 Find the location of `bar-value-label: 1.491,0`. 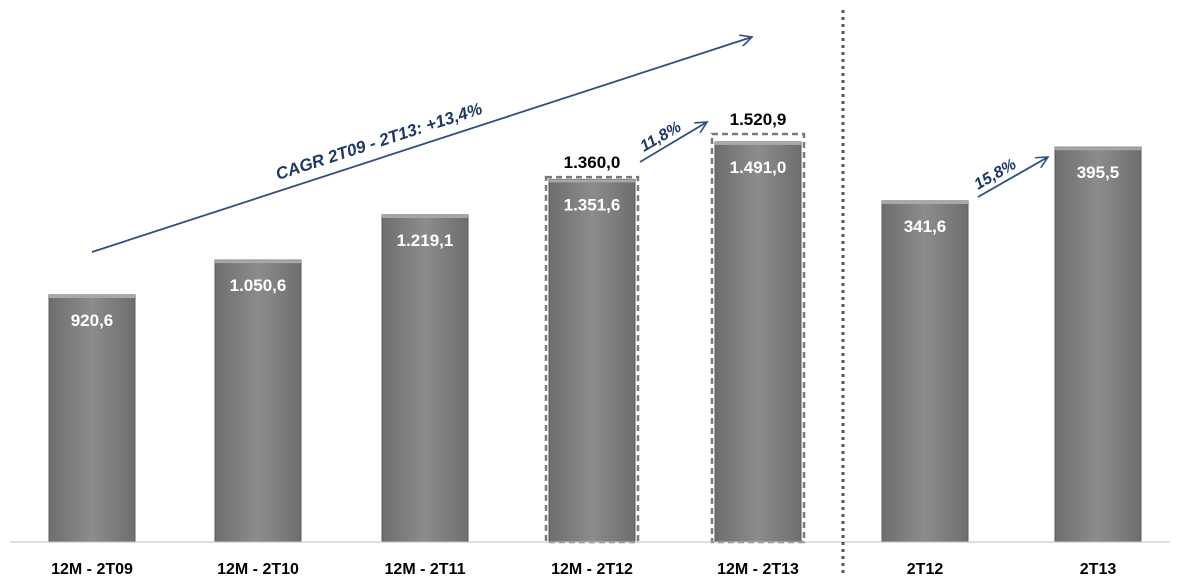

bar-value-label: 1.491,0 is located at coordinates (758, 167).